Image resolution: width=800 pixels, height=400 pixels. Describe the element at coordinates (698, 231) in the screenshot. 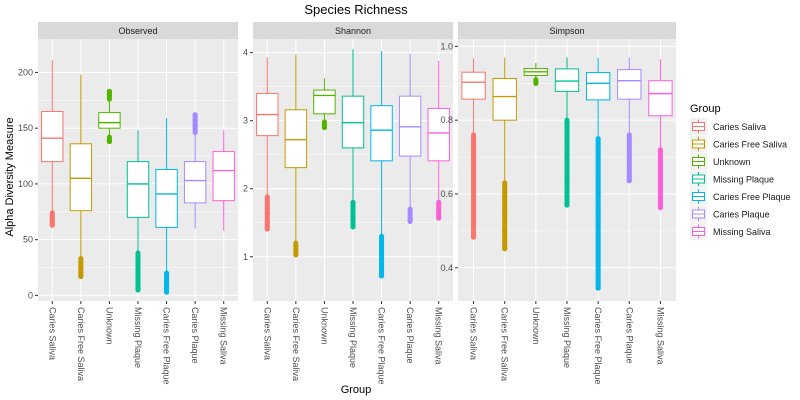

I see `legend-key-missing-saliva` at that location.